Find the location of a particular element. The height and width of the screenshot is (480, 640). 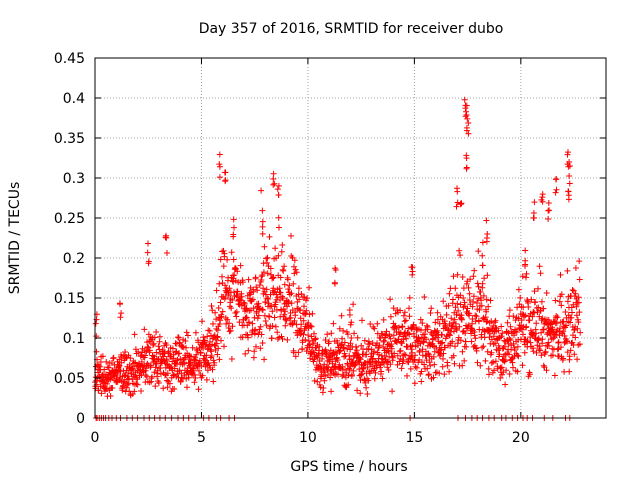

x-tick-label: 0 is located at coordinates (95, 438).